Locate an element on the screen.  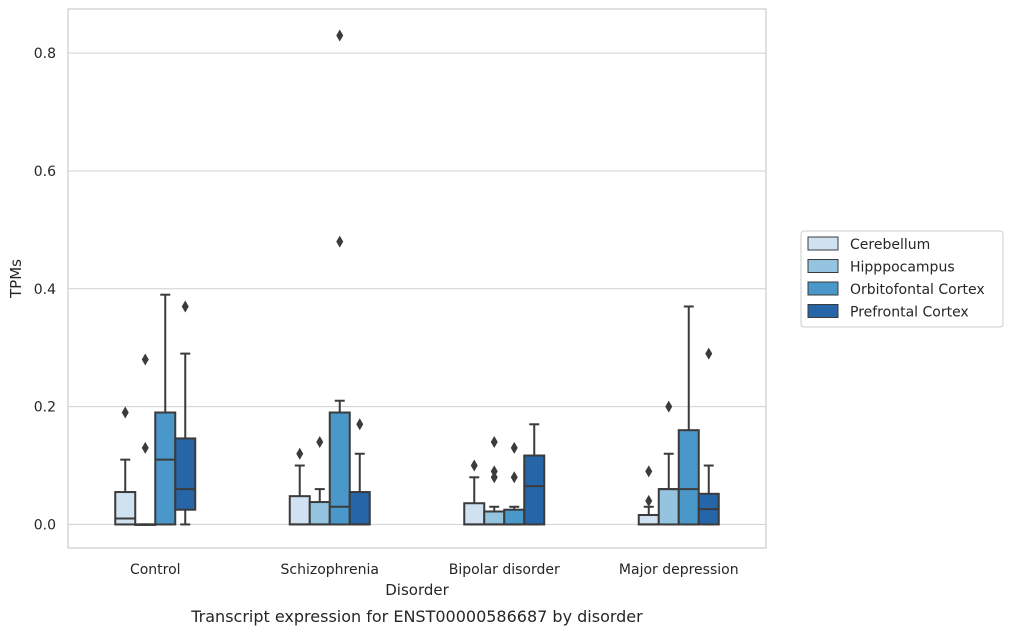
legend-label: Hipppocampus is located at coordinates (902, 268).